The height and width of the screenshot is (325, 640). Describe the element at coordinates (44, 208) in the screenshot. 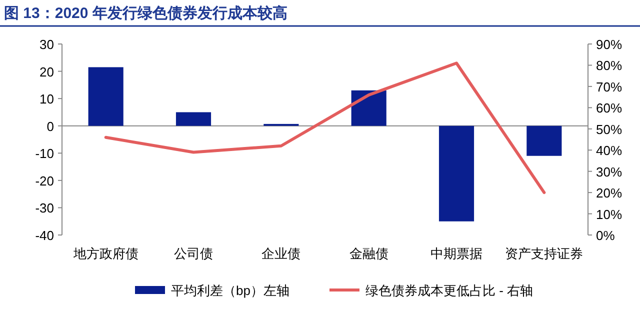

I see `y-tick-label: -30` at that location.